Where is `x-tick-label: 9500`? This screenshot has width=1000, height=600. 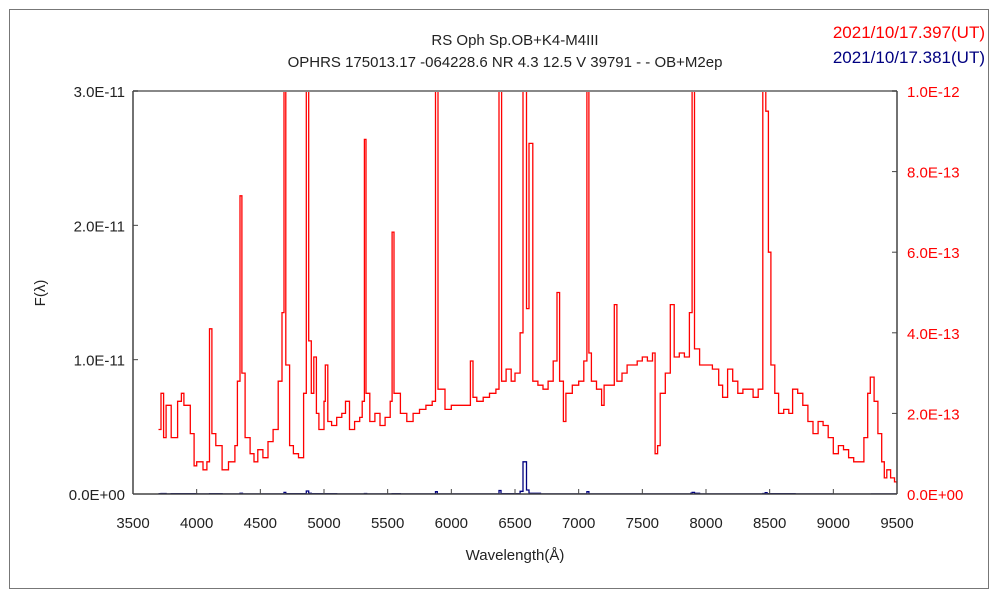 x-tick-label: 9500 is located at coordinates (896, 523).